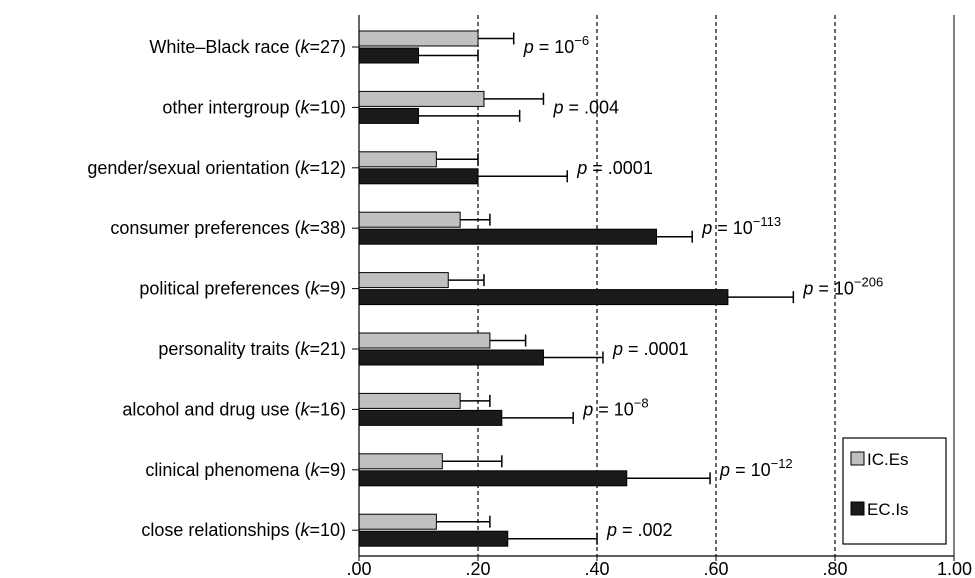  I want to click on legend: IC.Es EC.Is, so click(894, 491).